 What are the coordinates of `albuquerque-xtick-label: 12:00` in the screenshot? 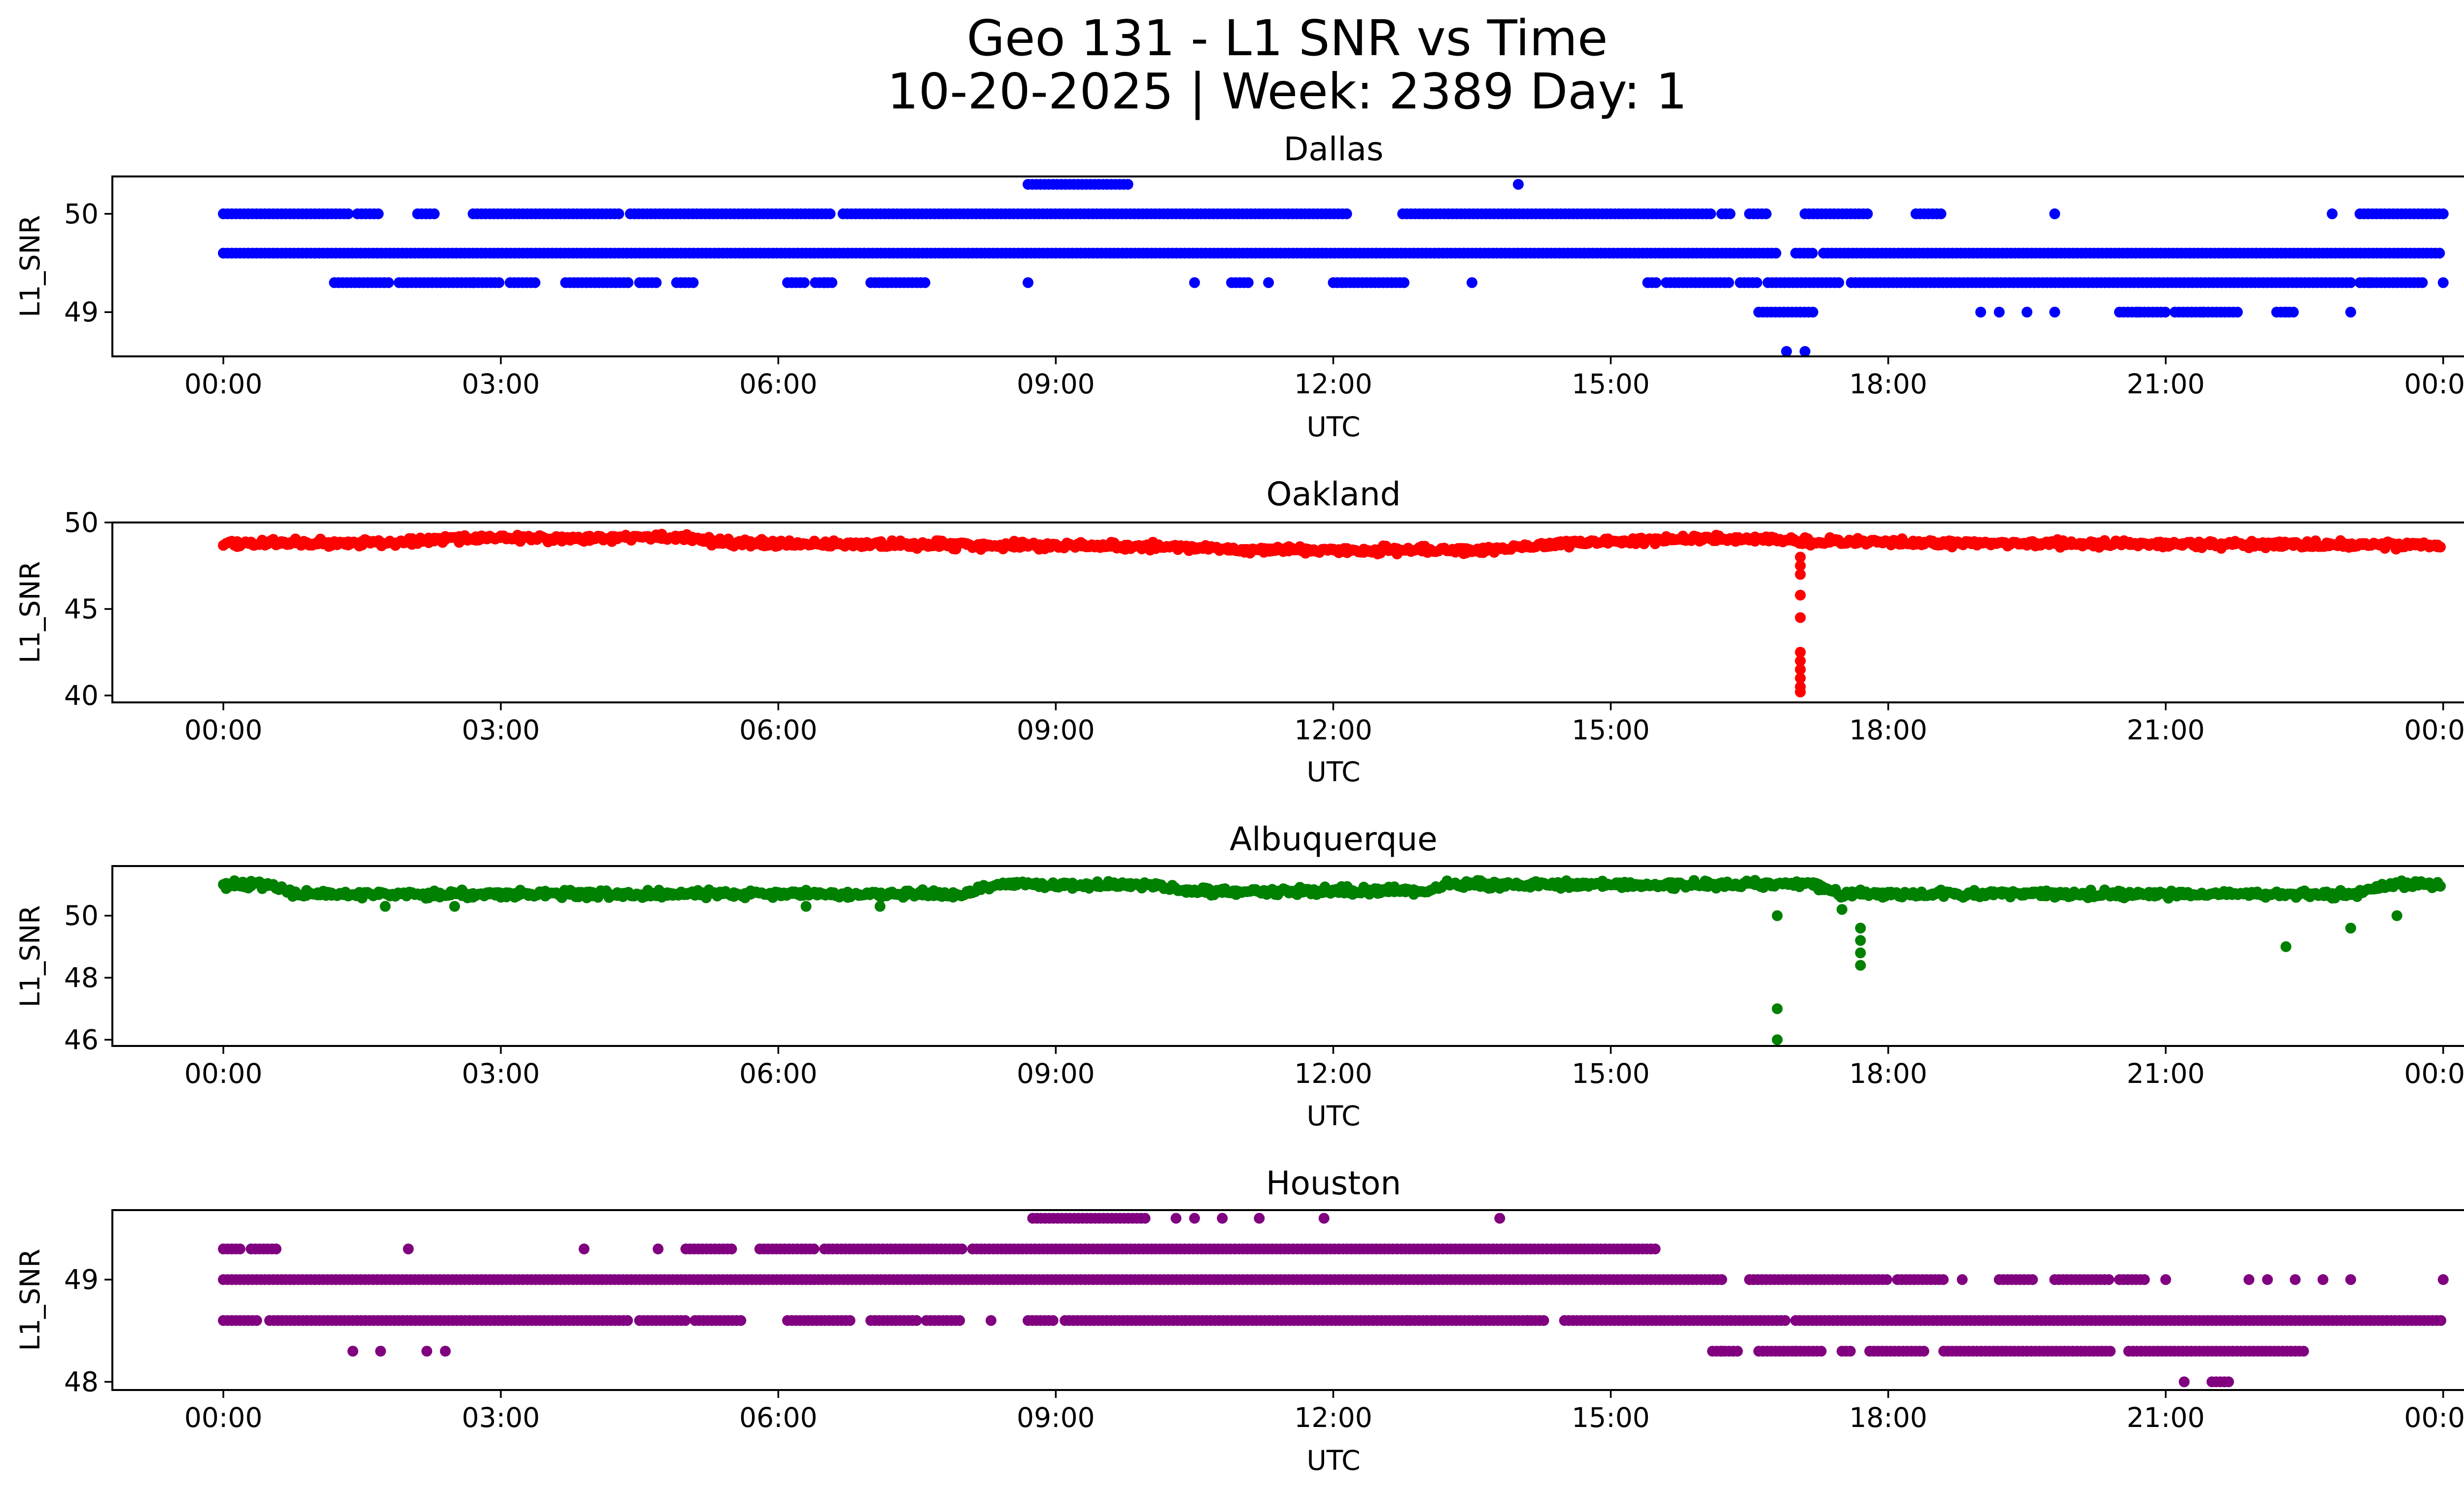 It's located at (1333, 1073).